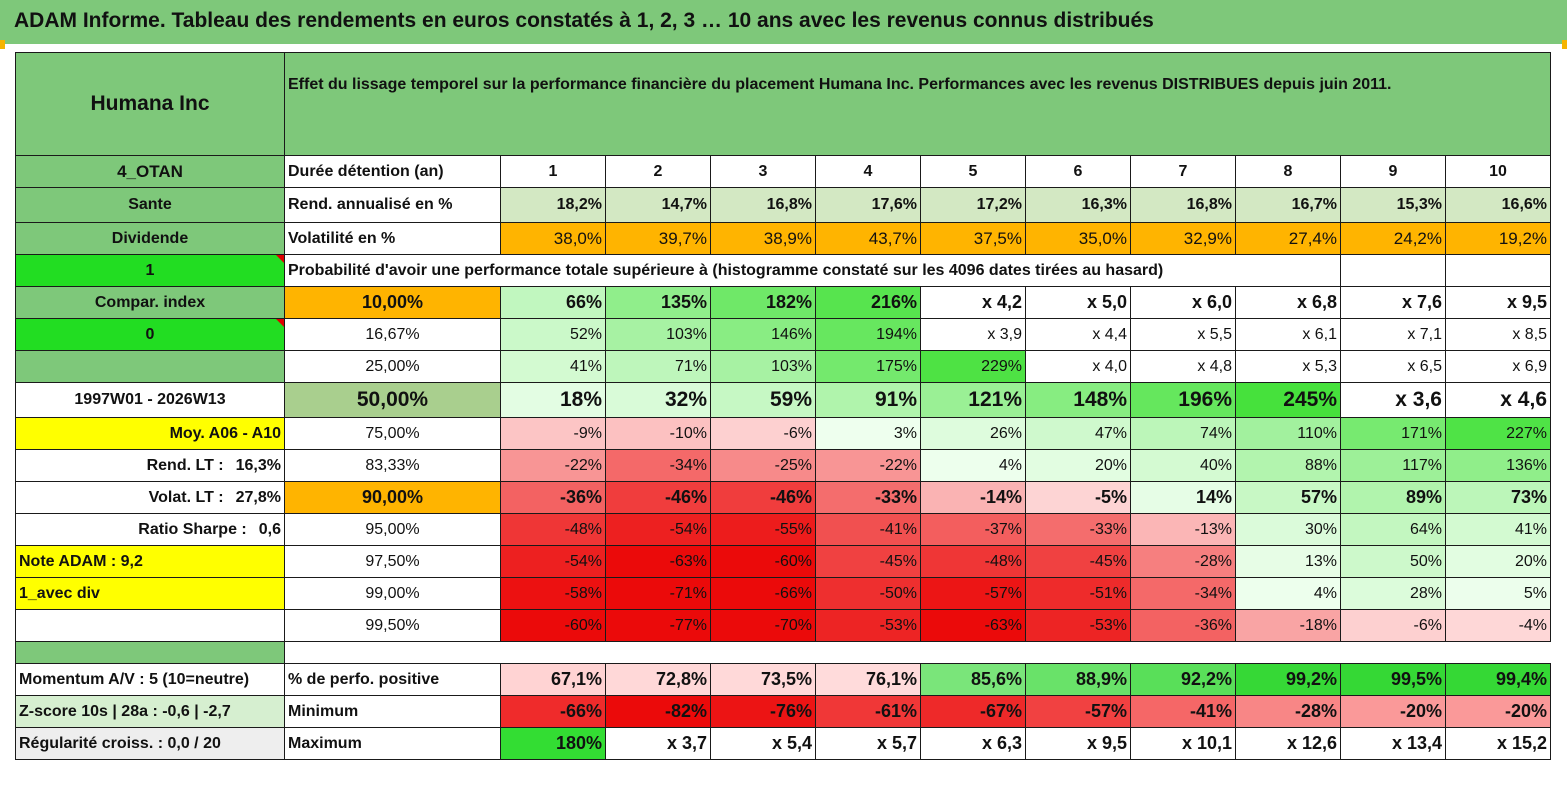 The height and width of the screenshot is (785, 1567). Describe the element at coordinates (1078, 400) in the screenshot. I see `percentile-cell: 148%` at that location.